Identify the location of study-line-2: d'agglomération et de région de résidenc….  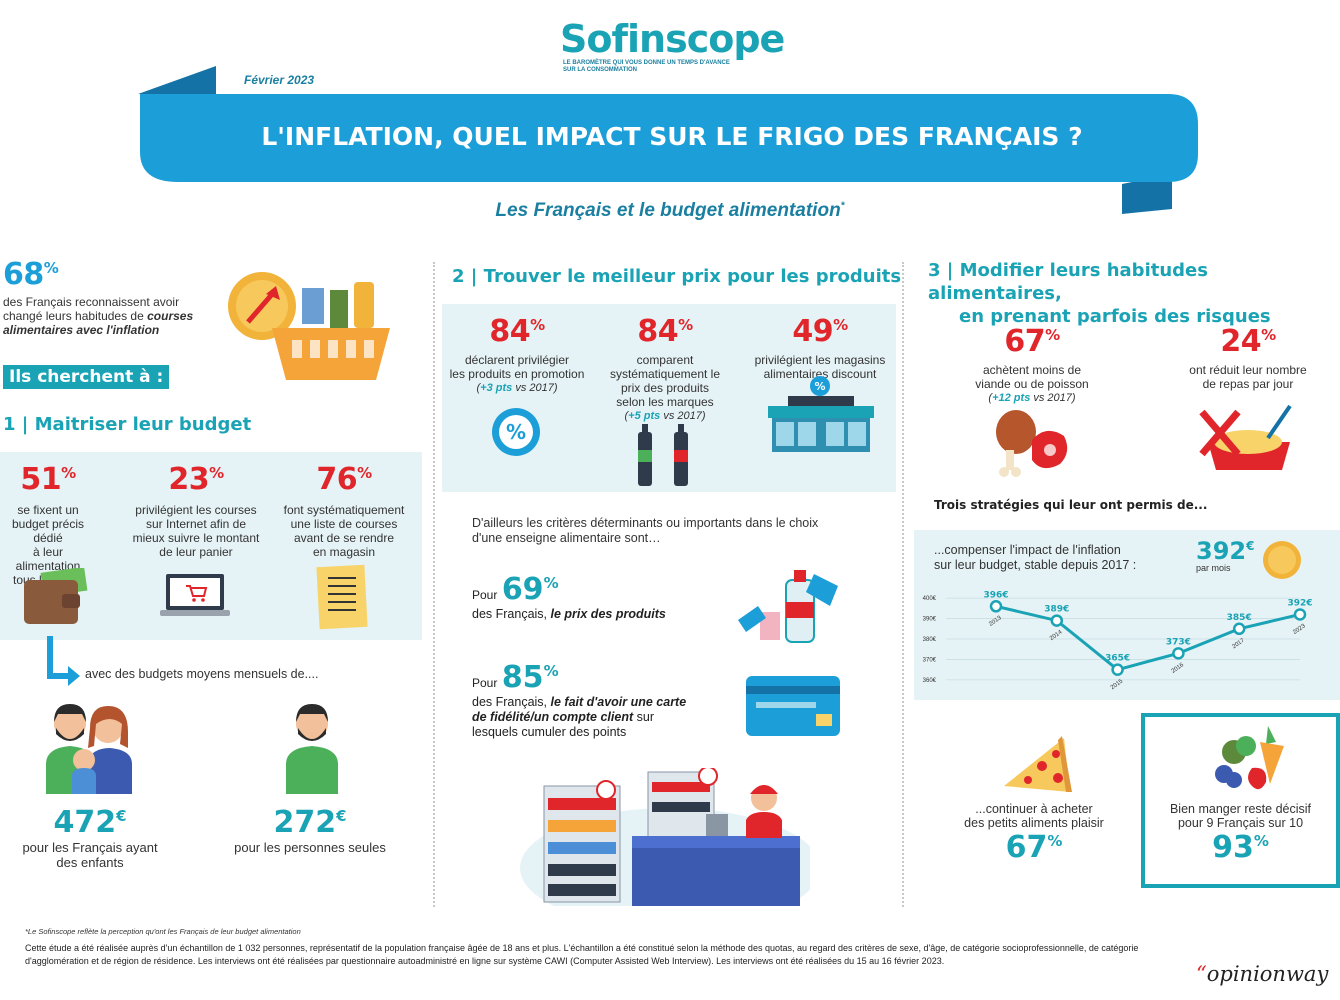
(485, 961).